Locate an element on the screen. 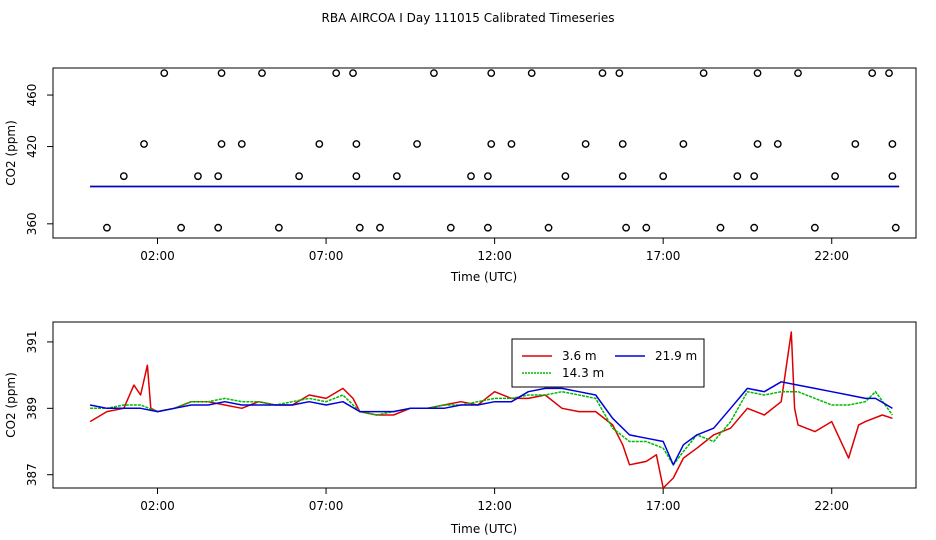 The width and height of the screenshot is (936, 540). y-tick-label: 391 is located at coordinates (32, 341).